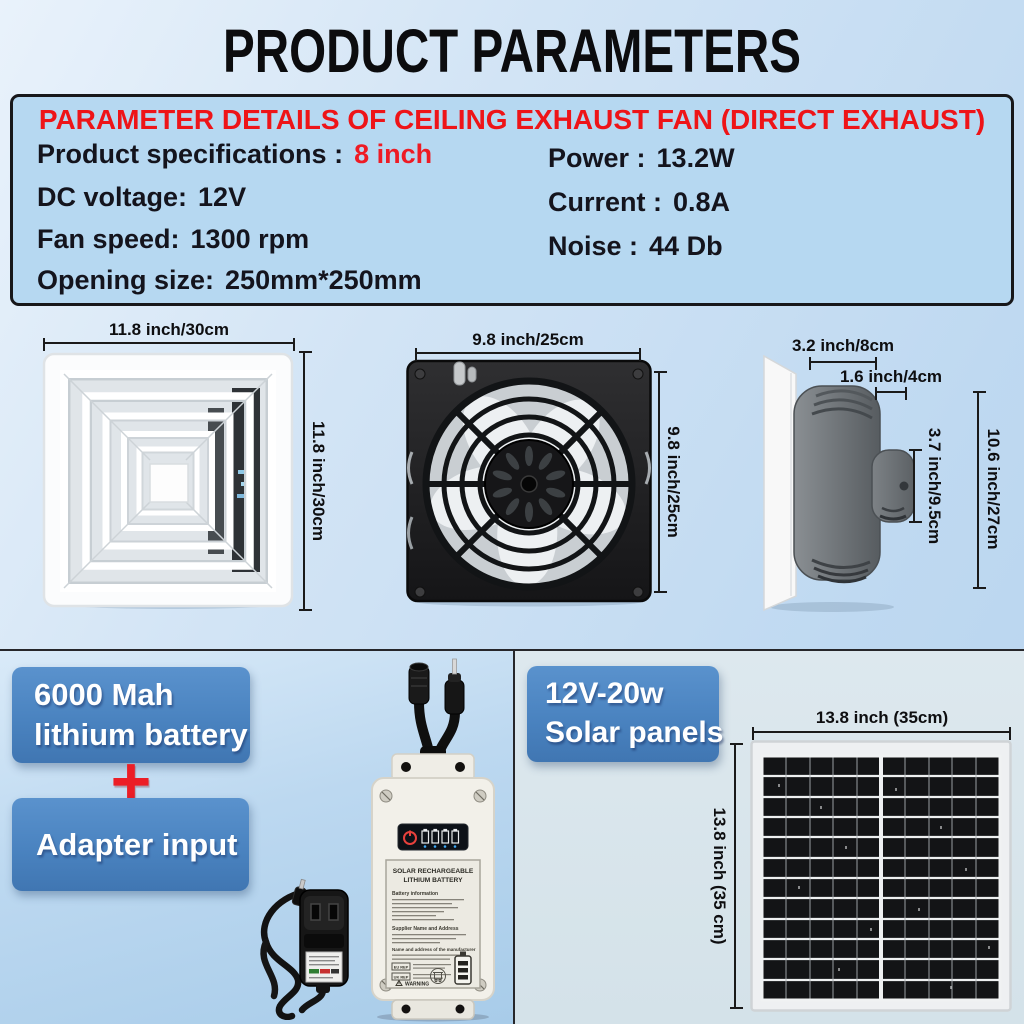 Image resolution: width=1024 pixels, height=1024 pixels. Describe the element at coordinates (604, 693) in the screenshot. I see `solar-badge-line1: 12V-20w` at that location.